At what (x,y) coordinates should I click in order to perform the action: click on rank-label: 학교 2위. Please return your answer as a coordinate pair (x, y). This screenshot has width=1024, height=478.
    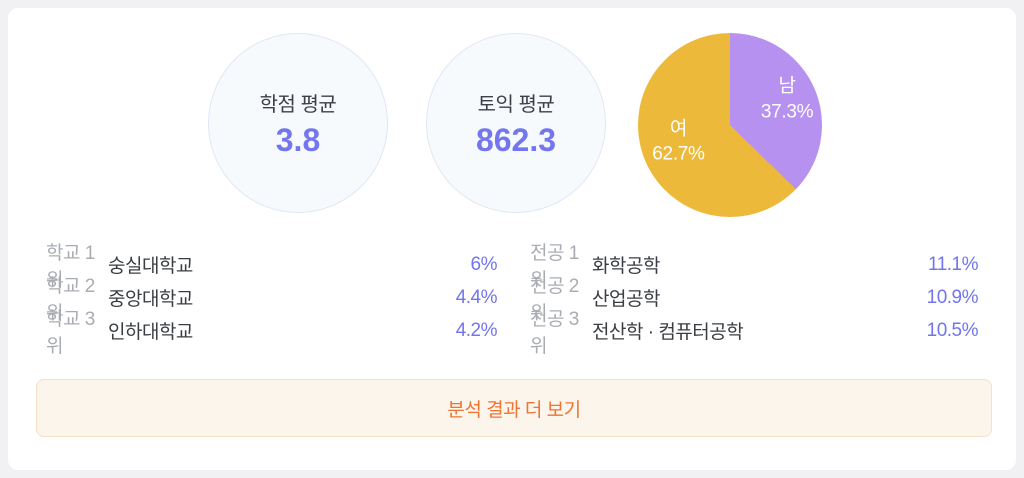
    Looking at the image, I should click on (70, 299).